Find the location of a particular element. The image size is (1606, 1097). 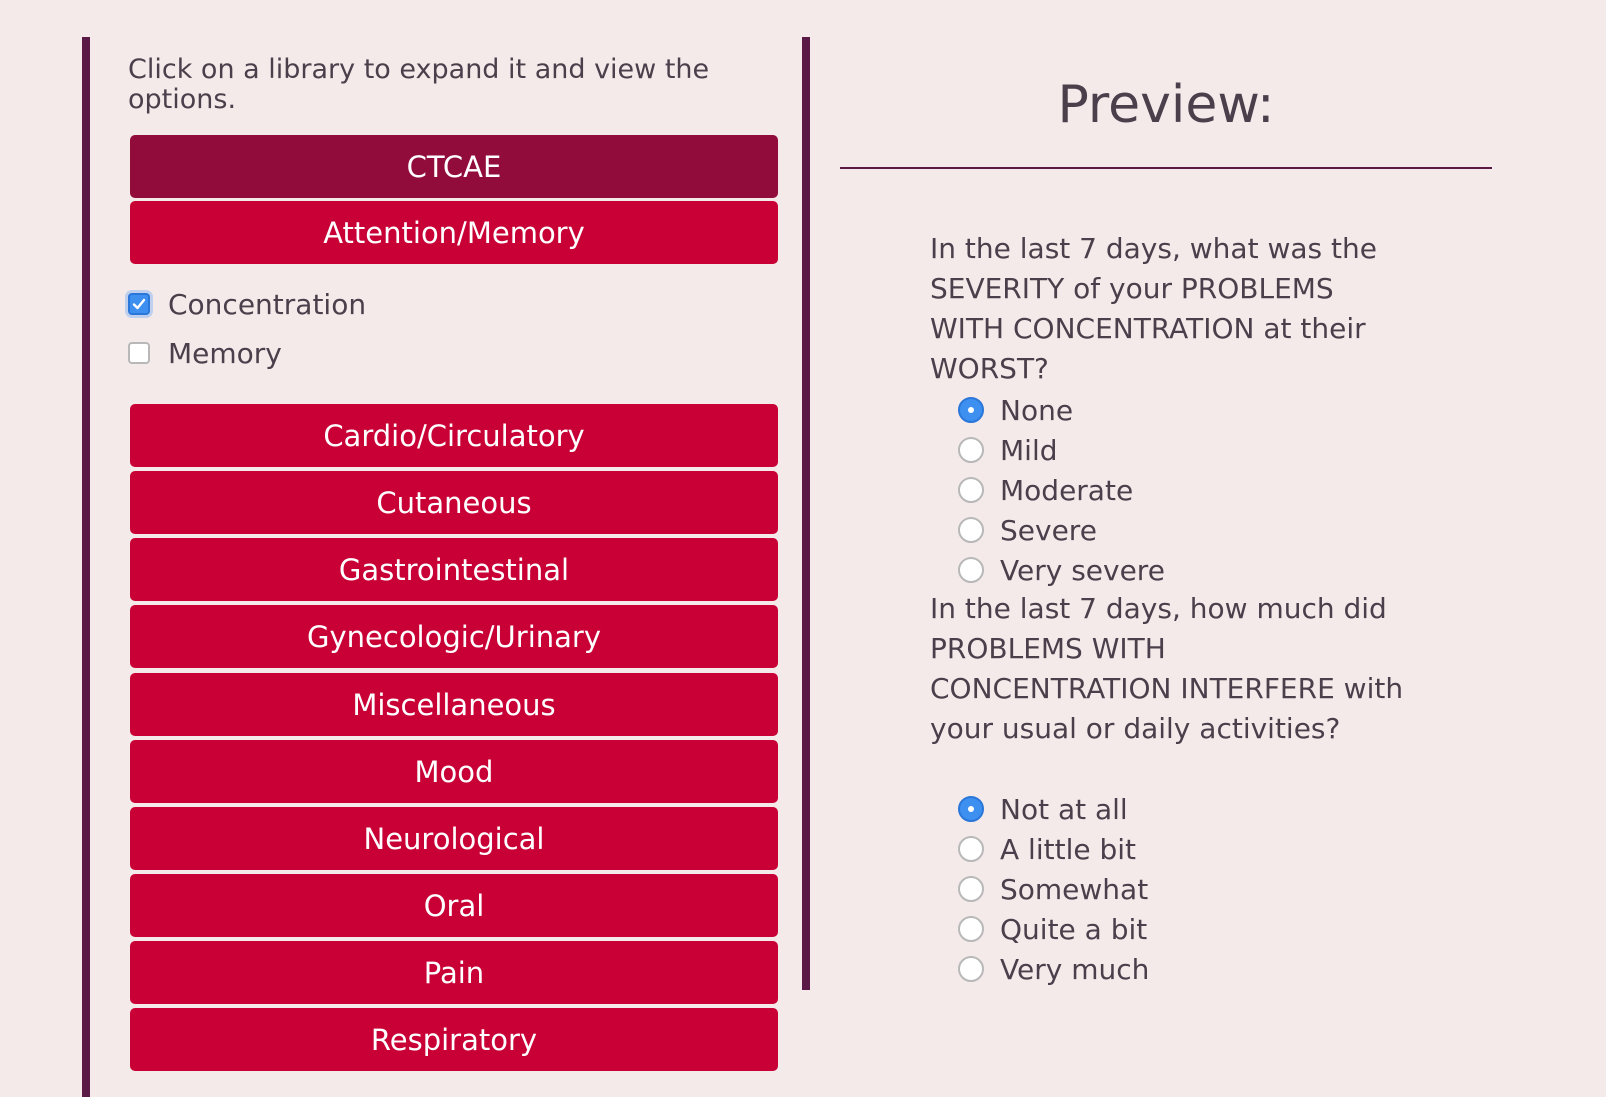

library-button-attention-memory: Attention/Memory is located at coordinates (454, 232).